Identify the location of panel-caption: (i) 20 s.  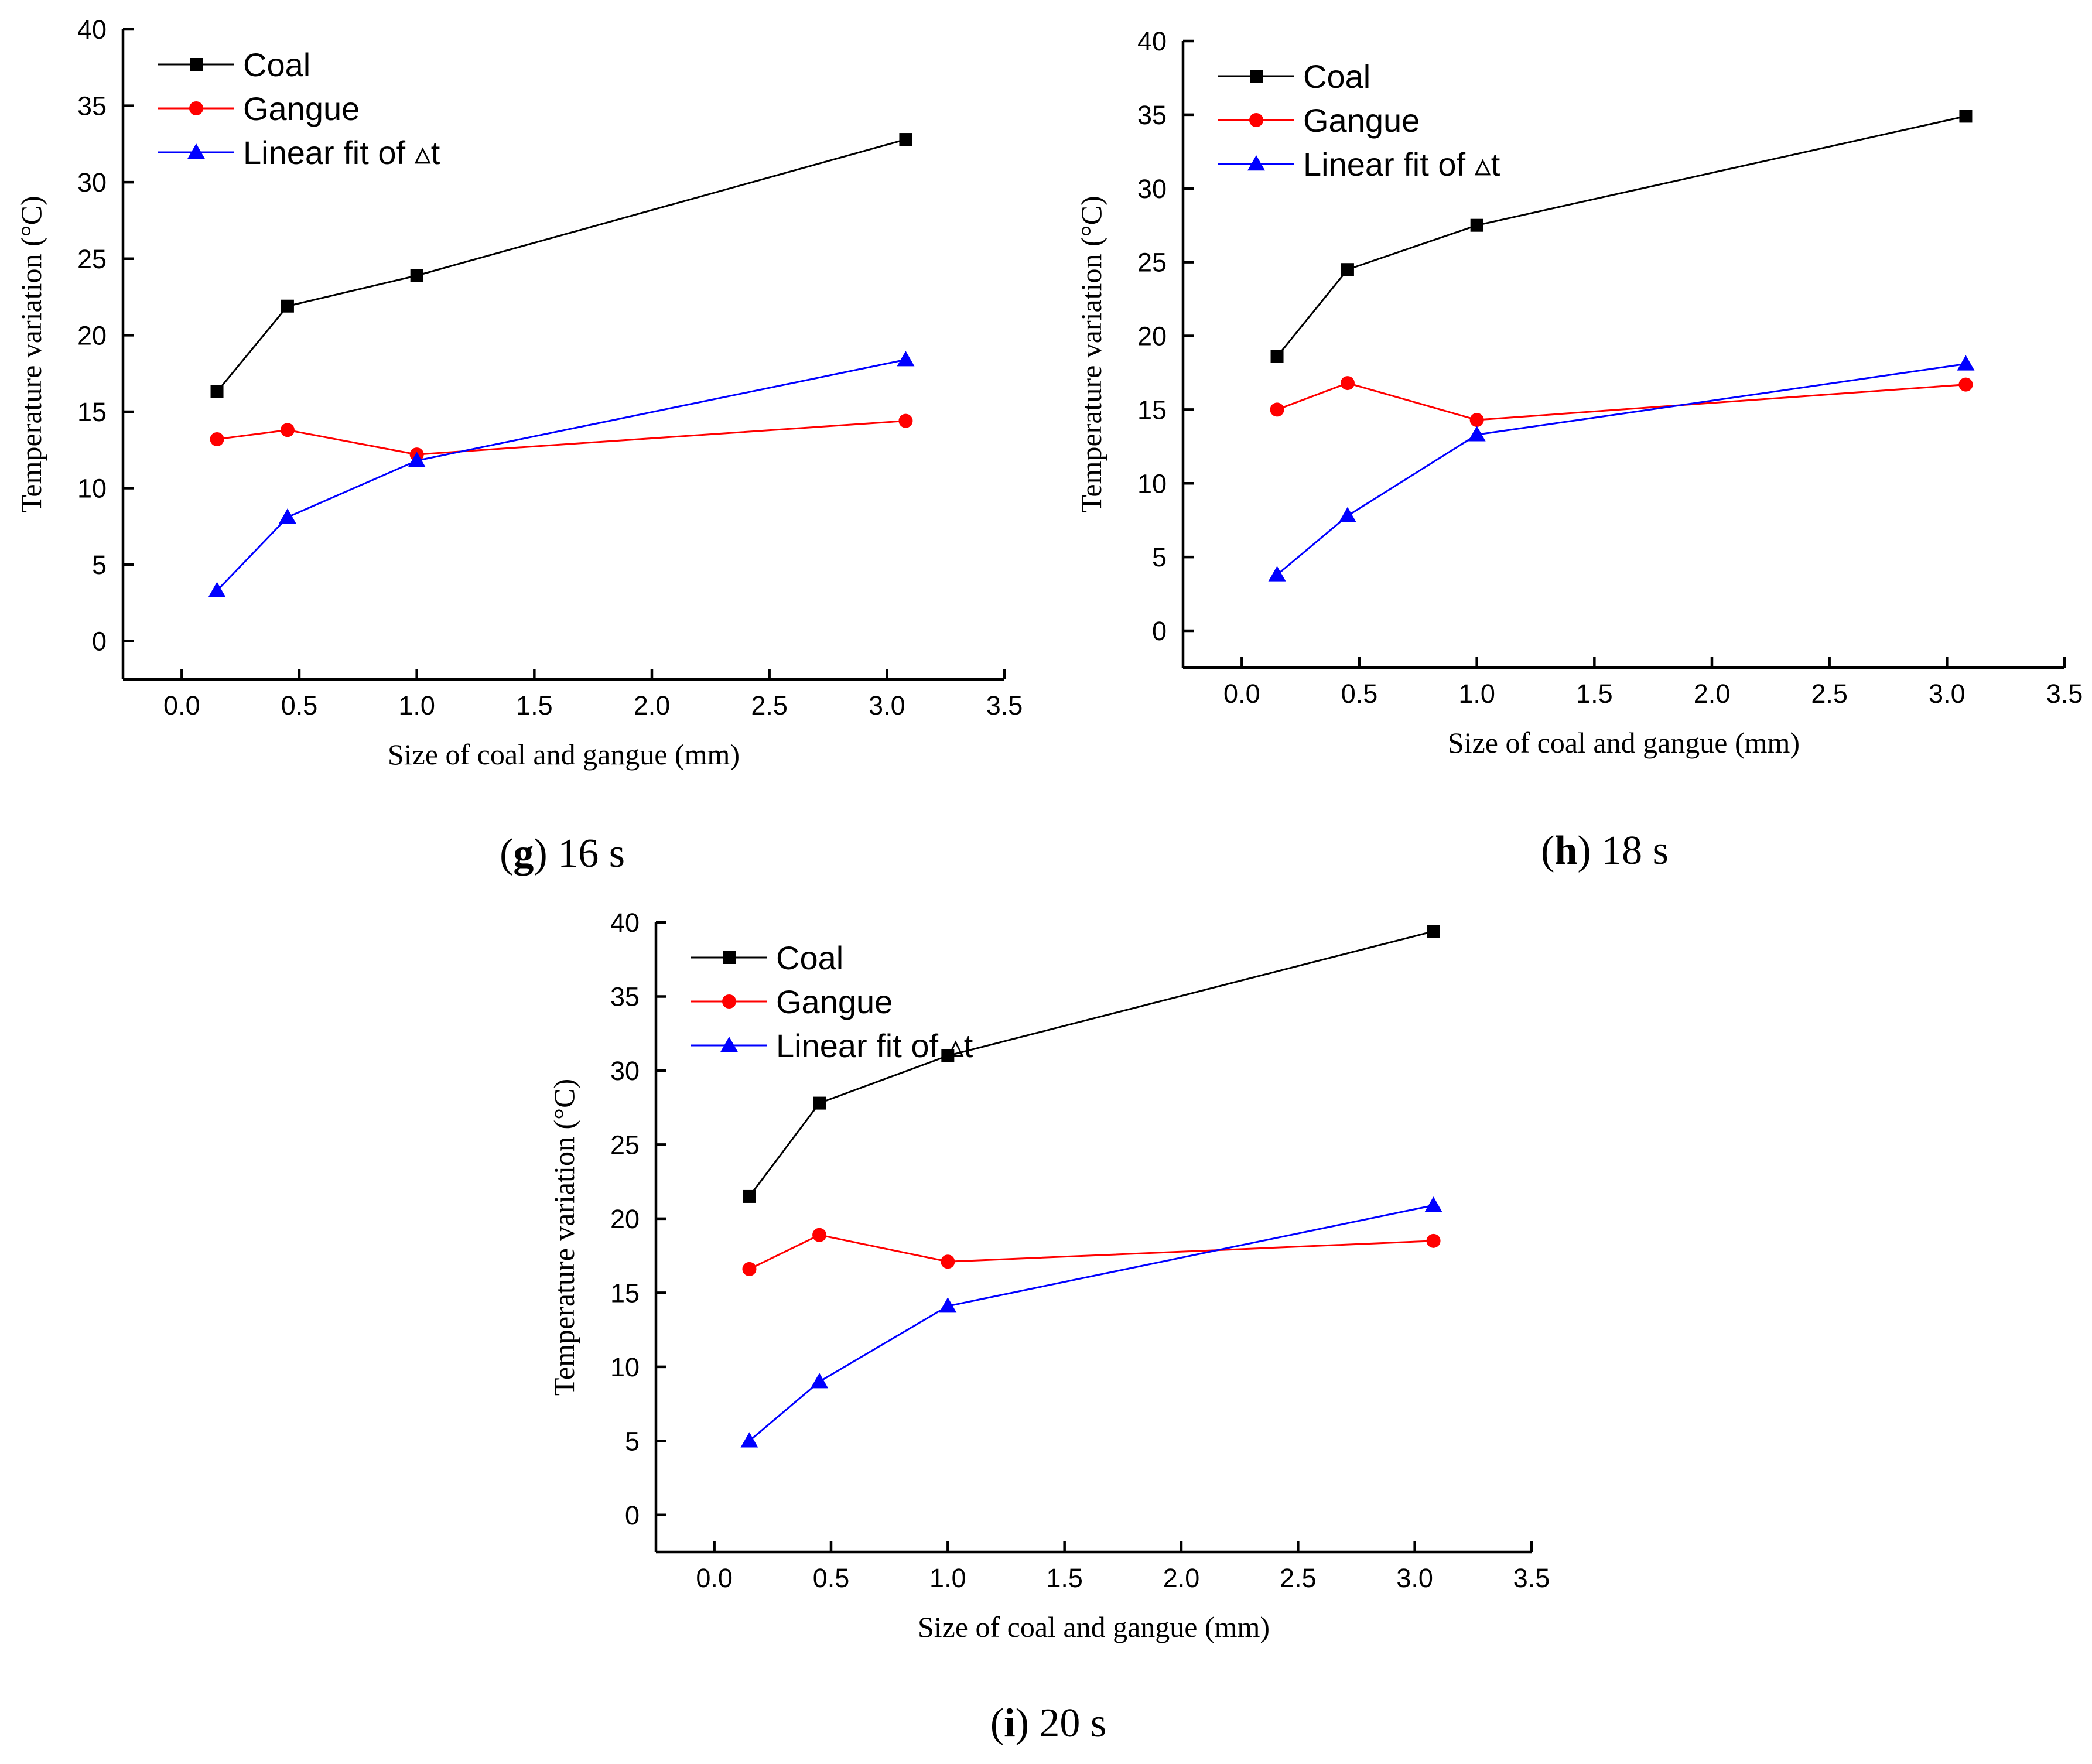
(1048, 1723).